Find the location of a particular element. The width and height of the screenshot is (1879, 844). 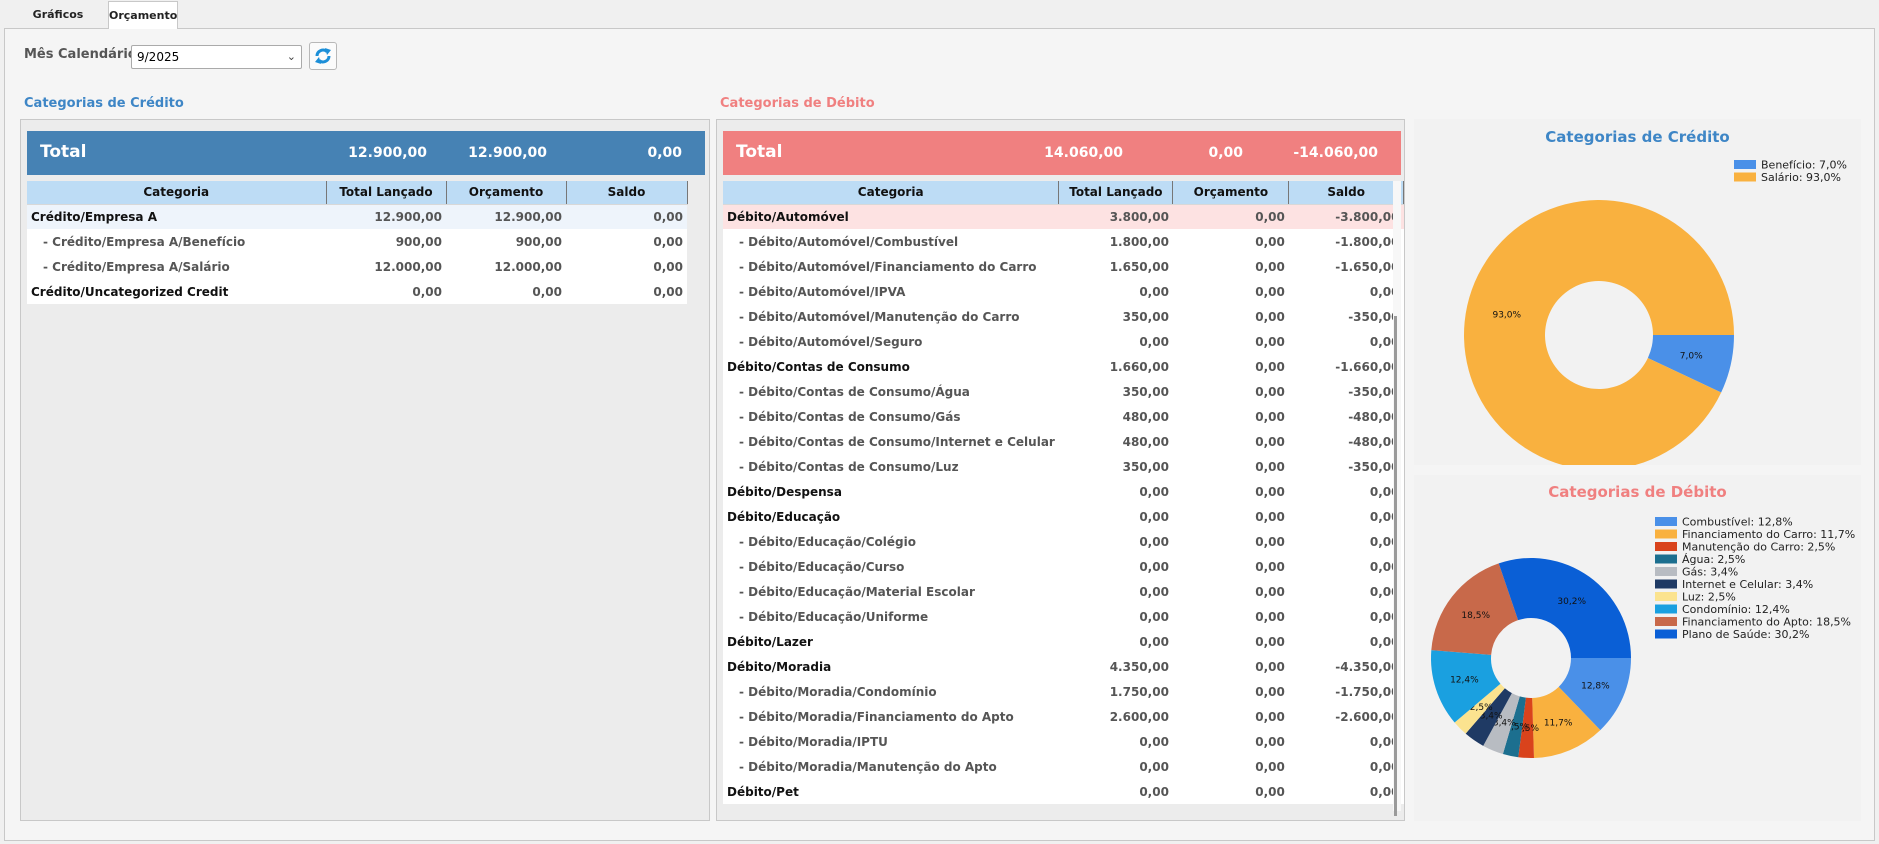

table-row: - Débito/Moradia/IPTU 0,00 0,00 0,00 is located at coordinates (1063, 741).